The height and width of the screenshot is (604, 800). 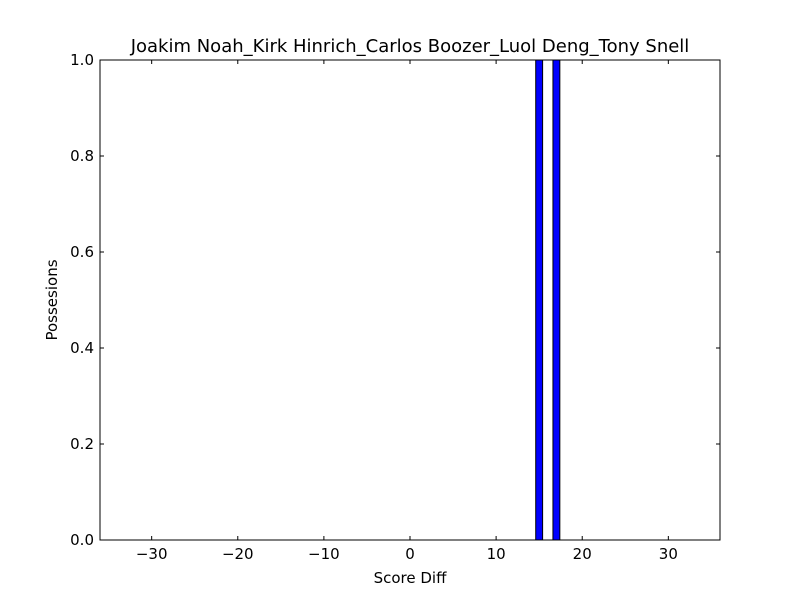 What do you see at coordinates (152, 554) in the screenshot?
I see `x-tick-label: −30` at bounding box center [152, 554].